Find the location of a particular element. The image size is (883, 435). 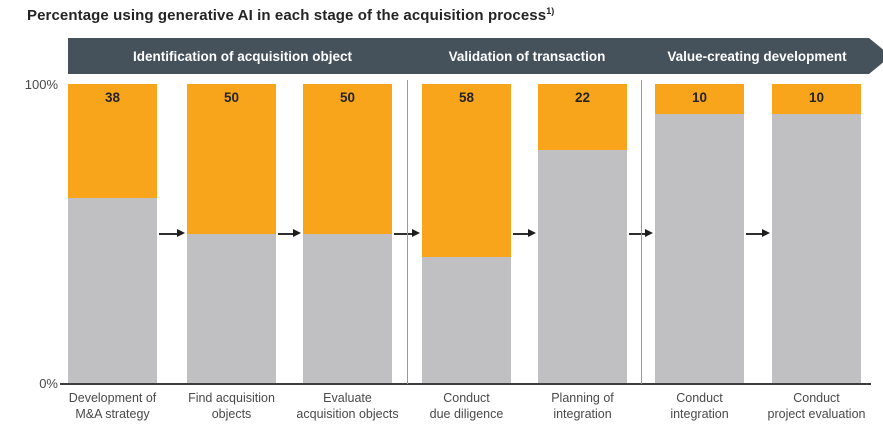

chart-title-footnote-marker: 1) is located at coordinates (550, 11).